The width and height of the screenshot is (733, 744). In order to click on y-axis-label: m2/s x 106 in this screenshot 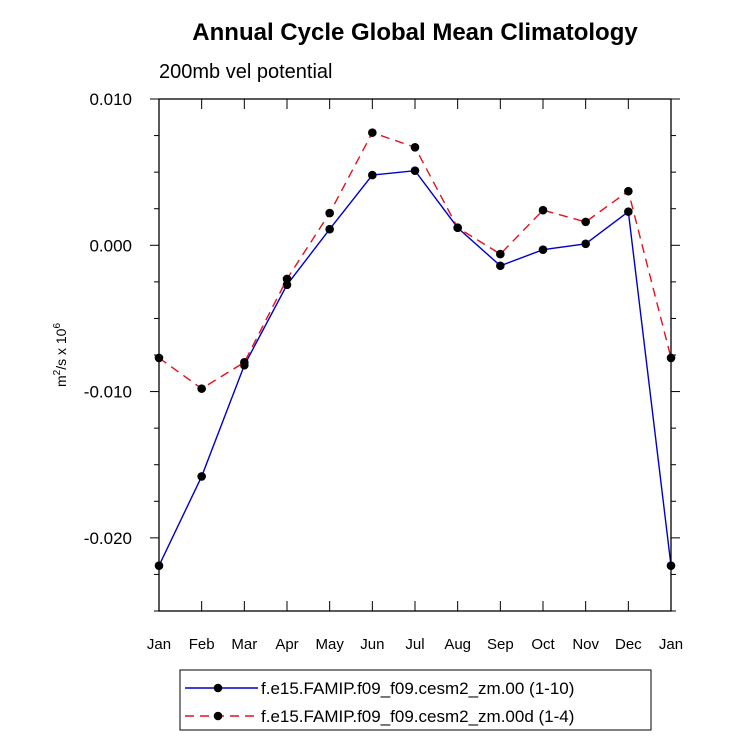, I will do `click(60, 355)`.